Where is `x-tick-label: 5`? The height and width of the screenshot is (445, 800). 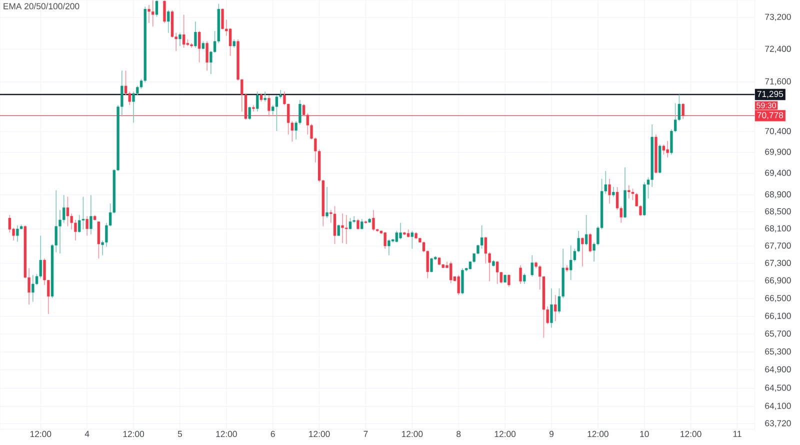 x-tick-label: 5 is located at coordinates (180, 433).